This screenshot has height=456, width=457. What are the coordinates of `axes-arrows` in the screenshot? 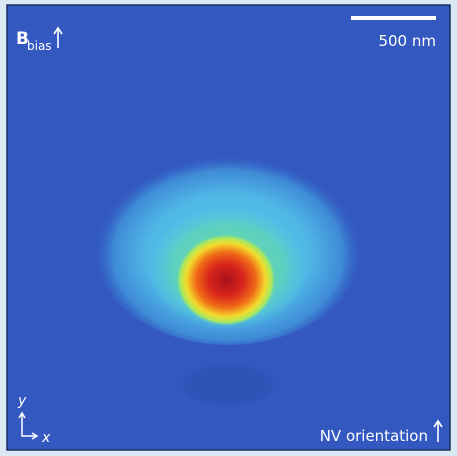 It's located at (28, 425).